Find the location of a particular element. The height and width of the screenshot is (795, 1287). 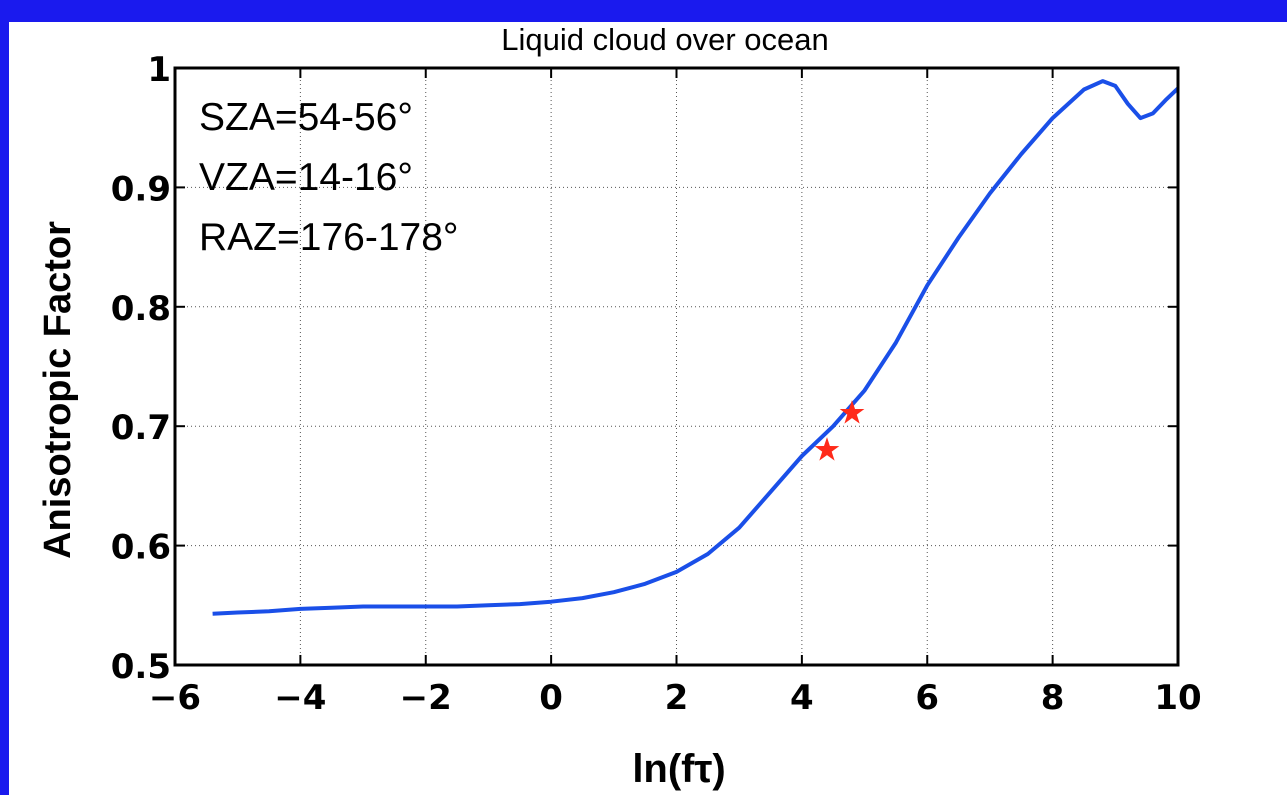

x-tick-label: −6 is located at coordinates (175, 698).